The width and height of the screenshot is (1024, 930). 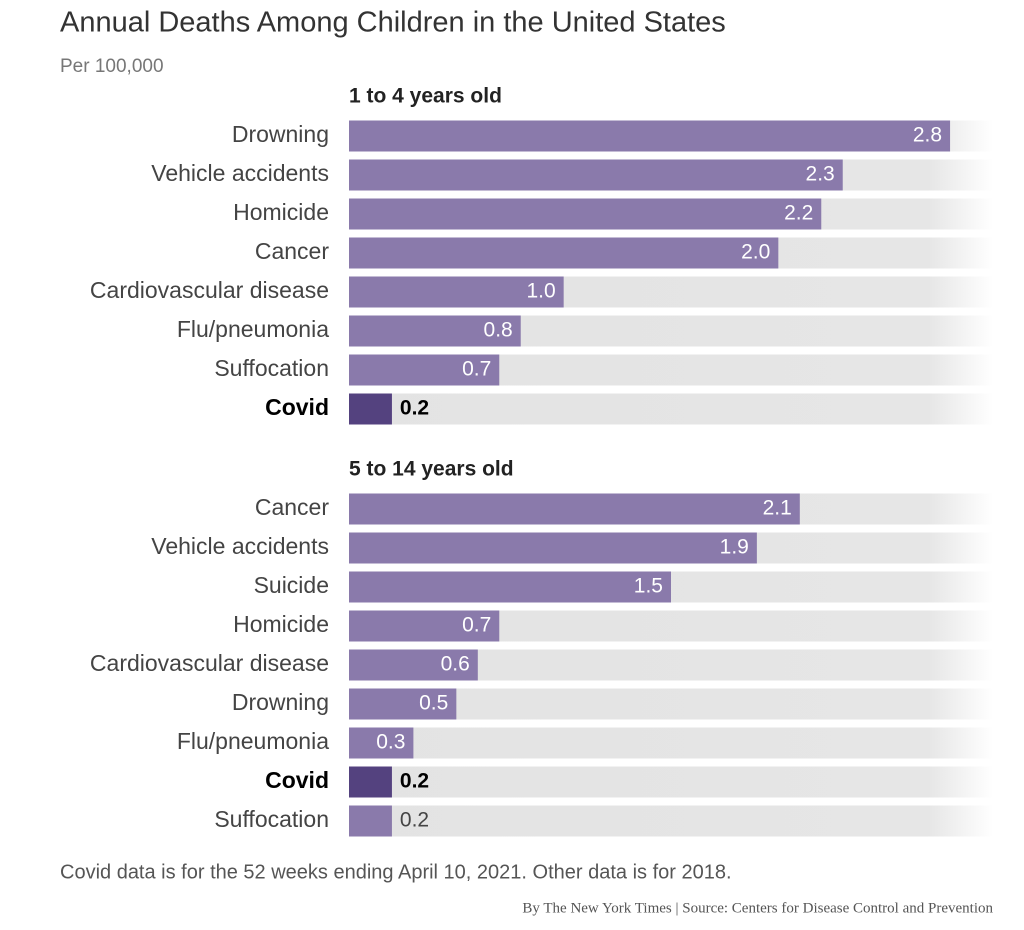 I want to click on panel-title: 5 to 14 years old, so click(x=431, y=469).